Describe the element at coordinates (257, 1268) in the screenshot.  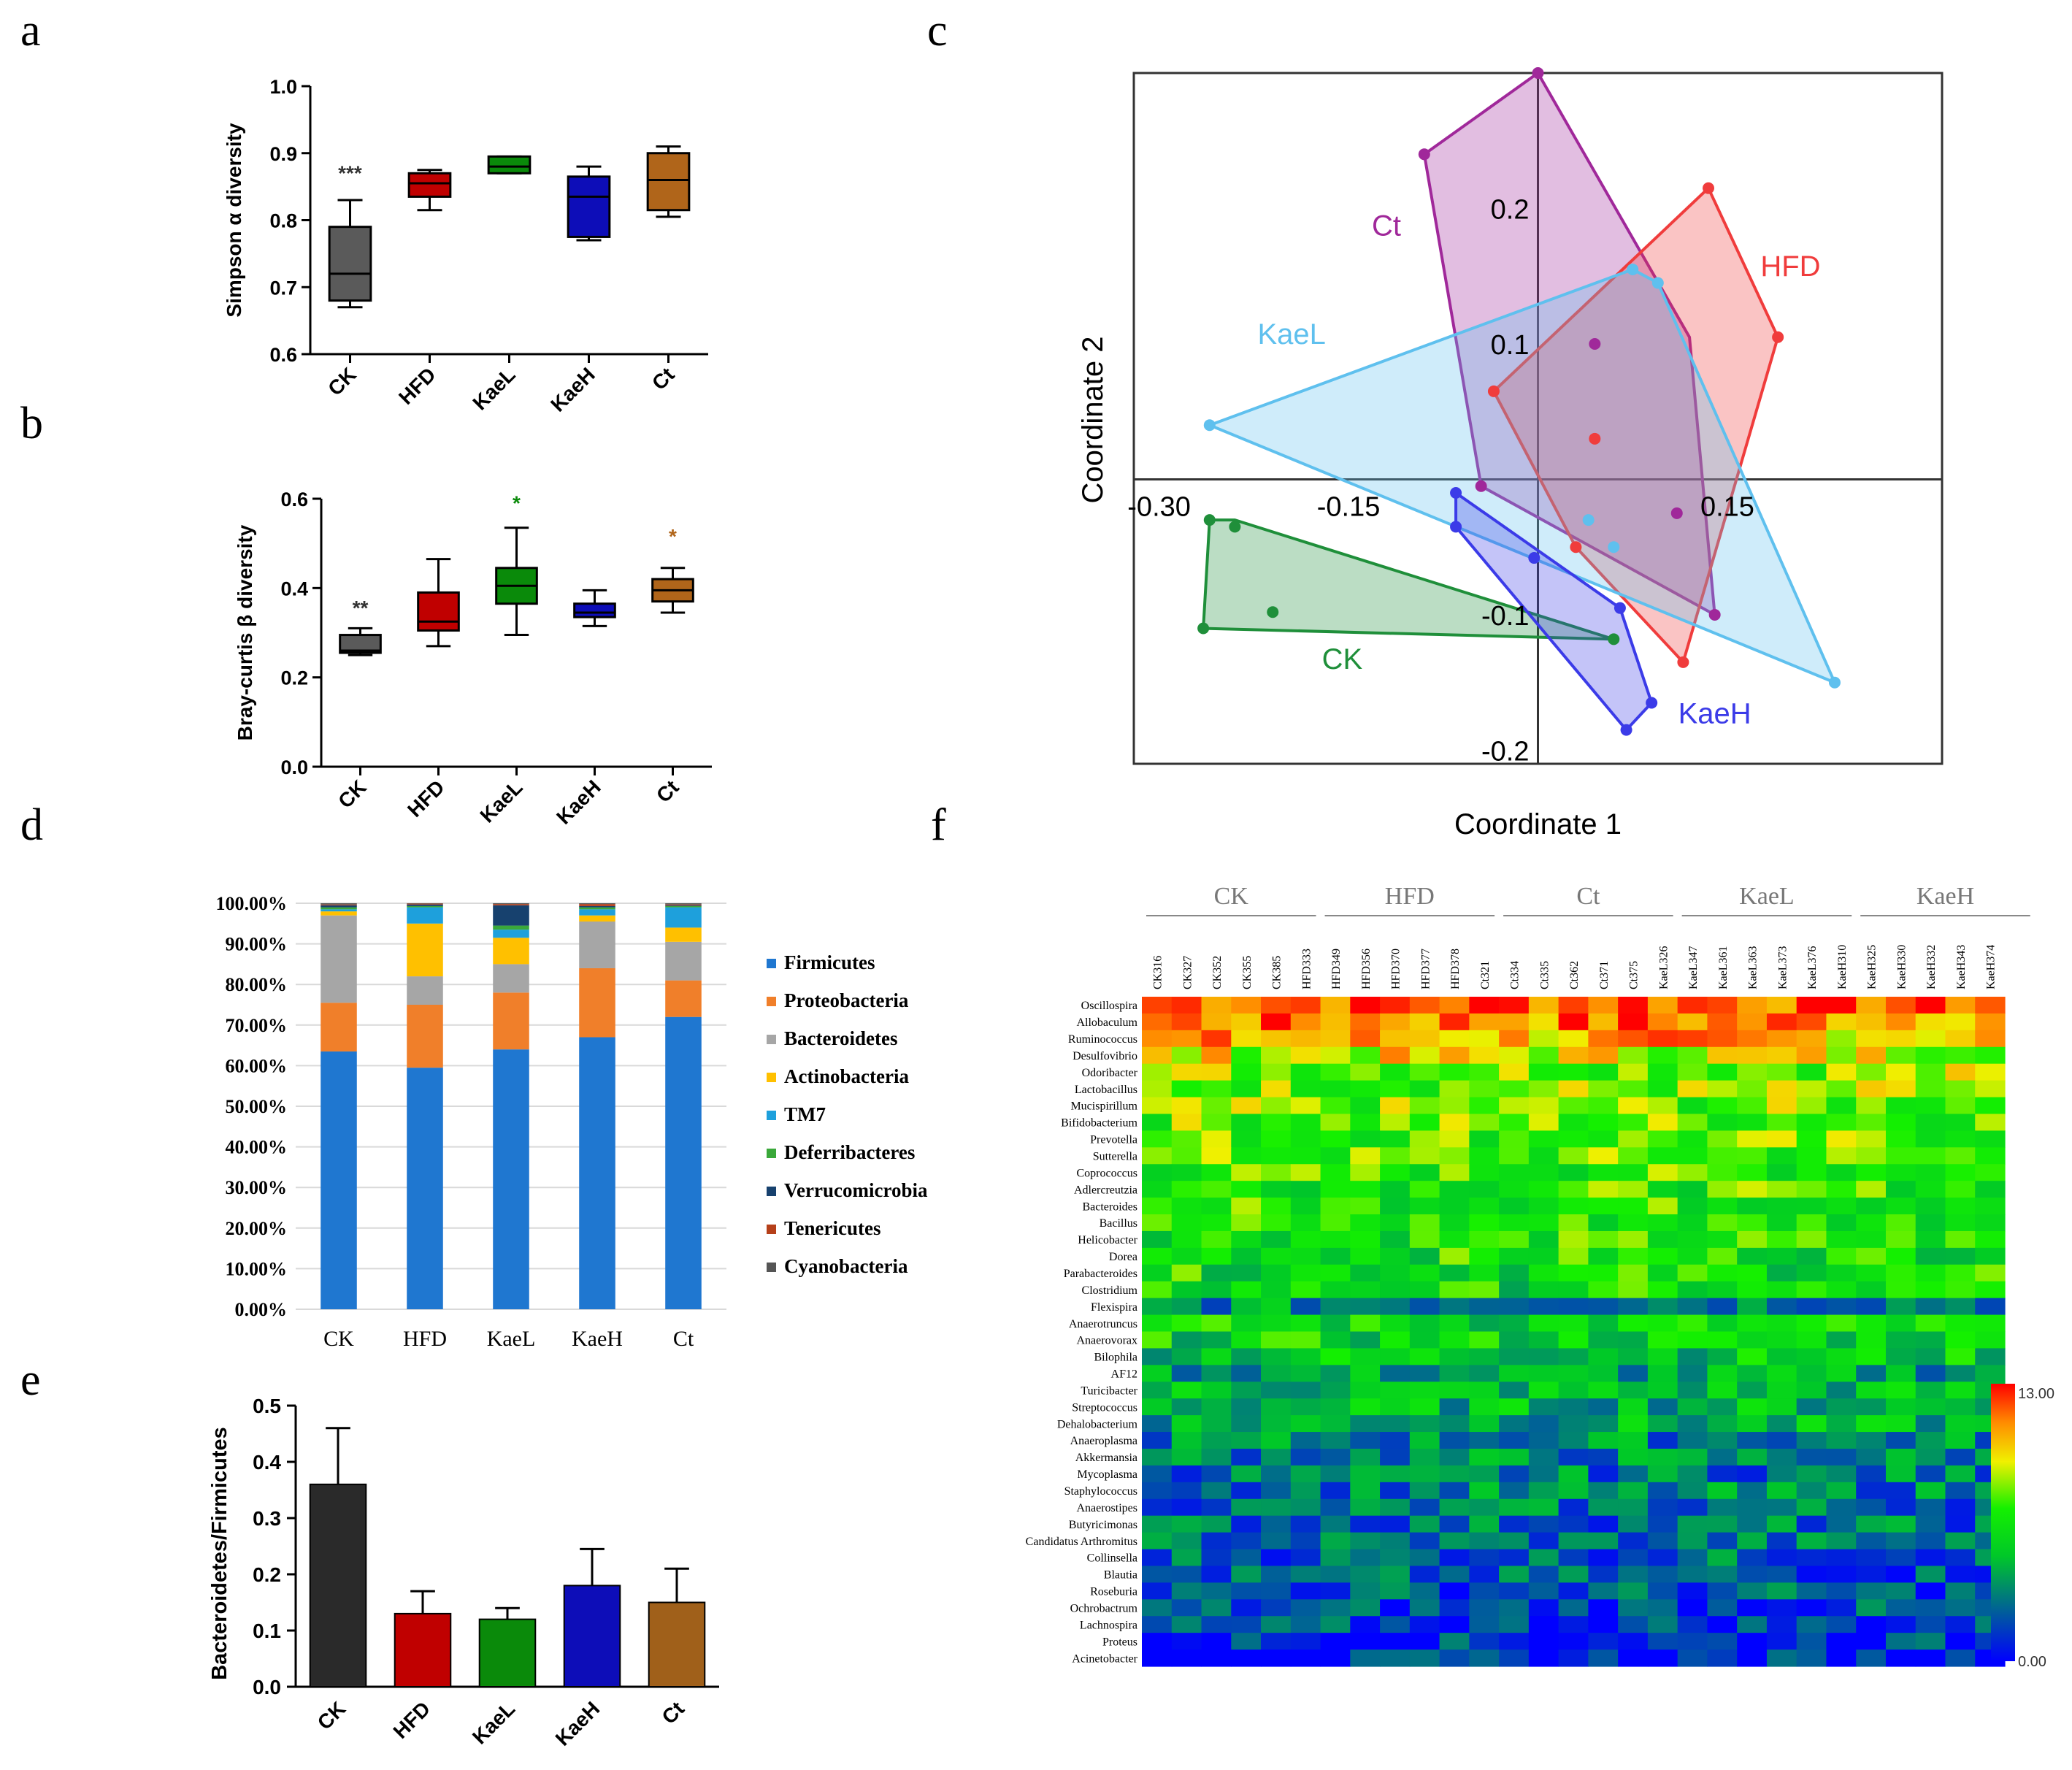
I see `y-tick-label: 10.00%` at that location.